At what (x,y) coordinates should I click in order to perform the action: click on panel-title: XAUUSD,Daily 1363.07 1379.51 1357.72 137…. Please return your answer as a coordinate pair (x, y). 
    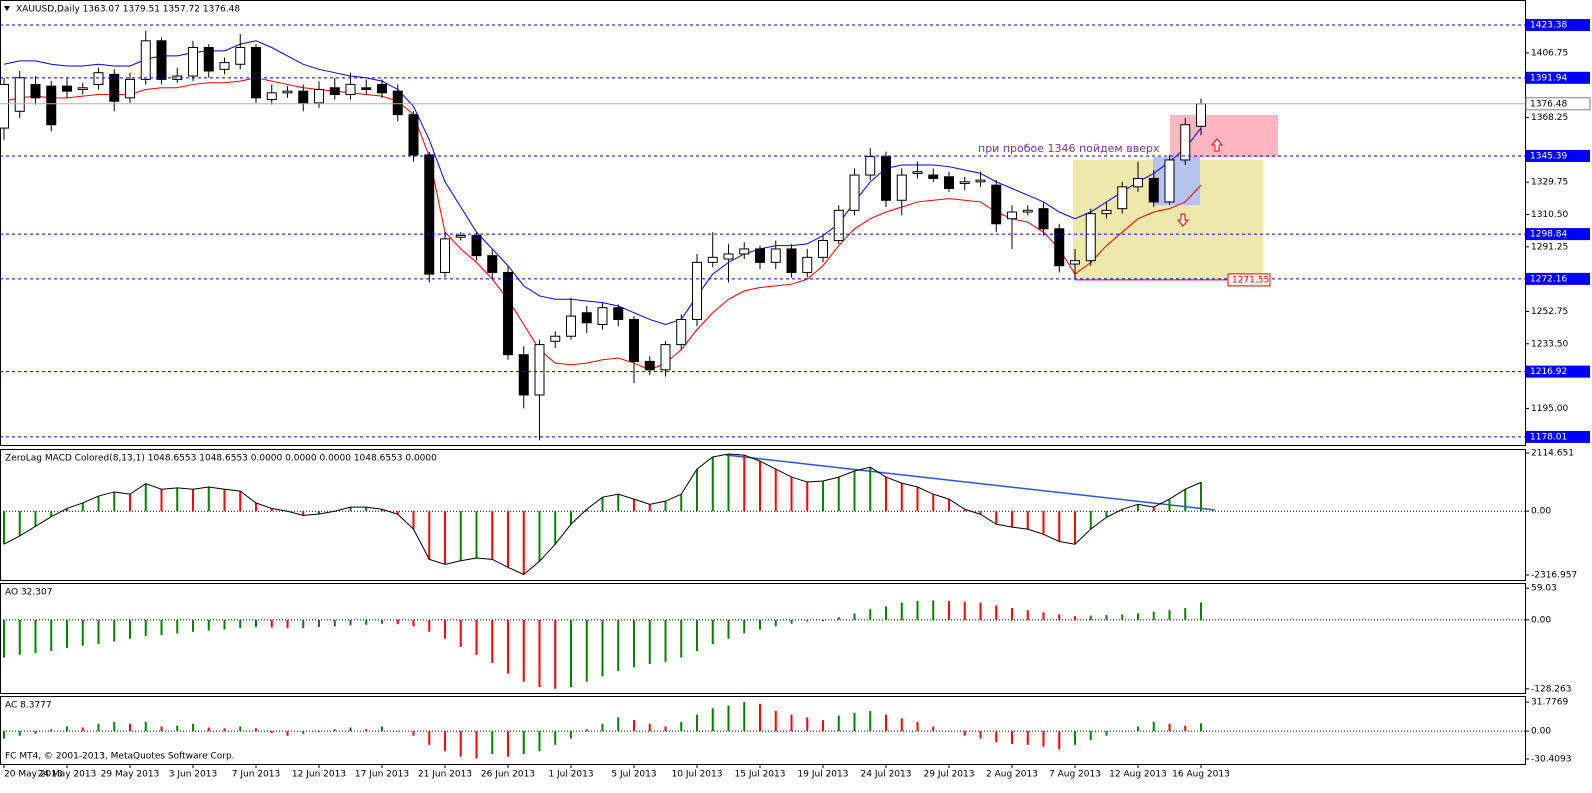
    Looking at the image, I should click on (128, 10).